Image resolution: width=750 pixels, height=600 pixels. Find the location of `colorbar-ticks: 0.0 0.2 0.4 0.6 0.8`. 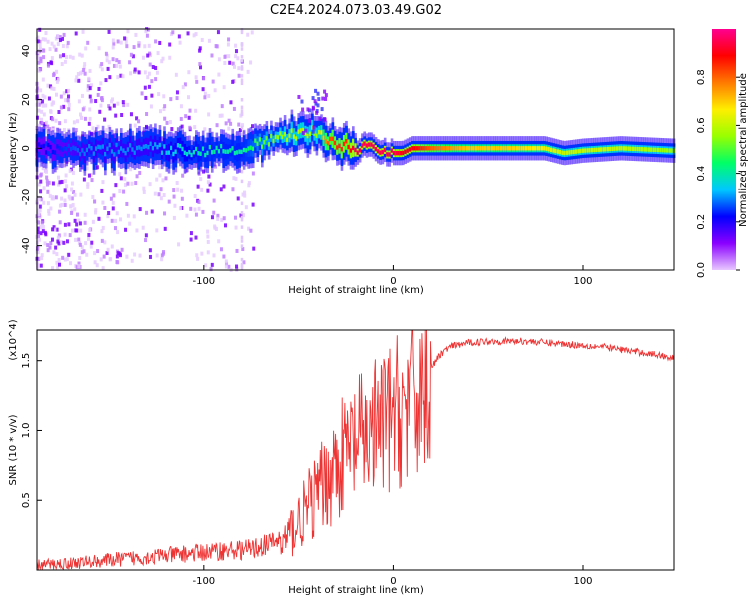

colorbar-ticks: 0.0 0.2 0.4 0.6 0.8 is located at coordinates (718, 173).